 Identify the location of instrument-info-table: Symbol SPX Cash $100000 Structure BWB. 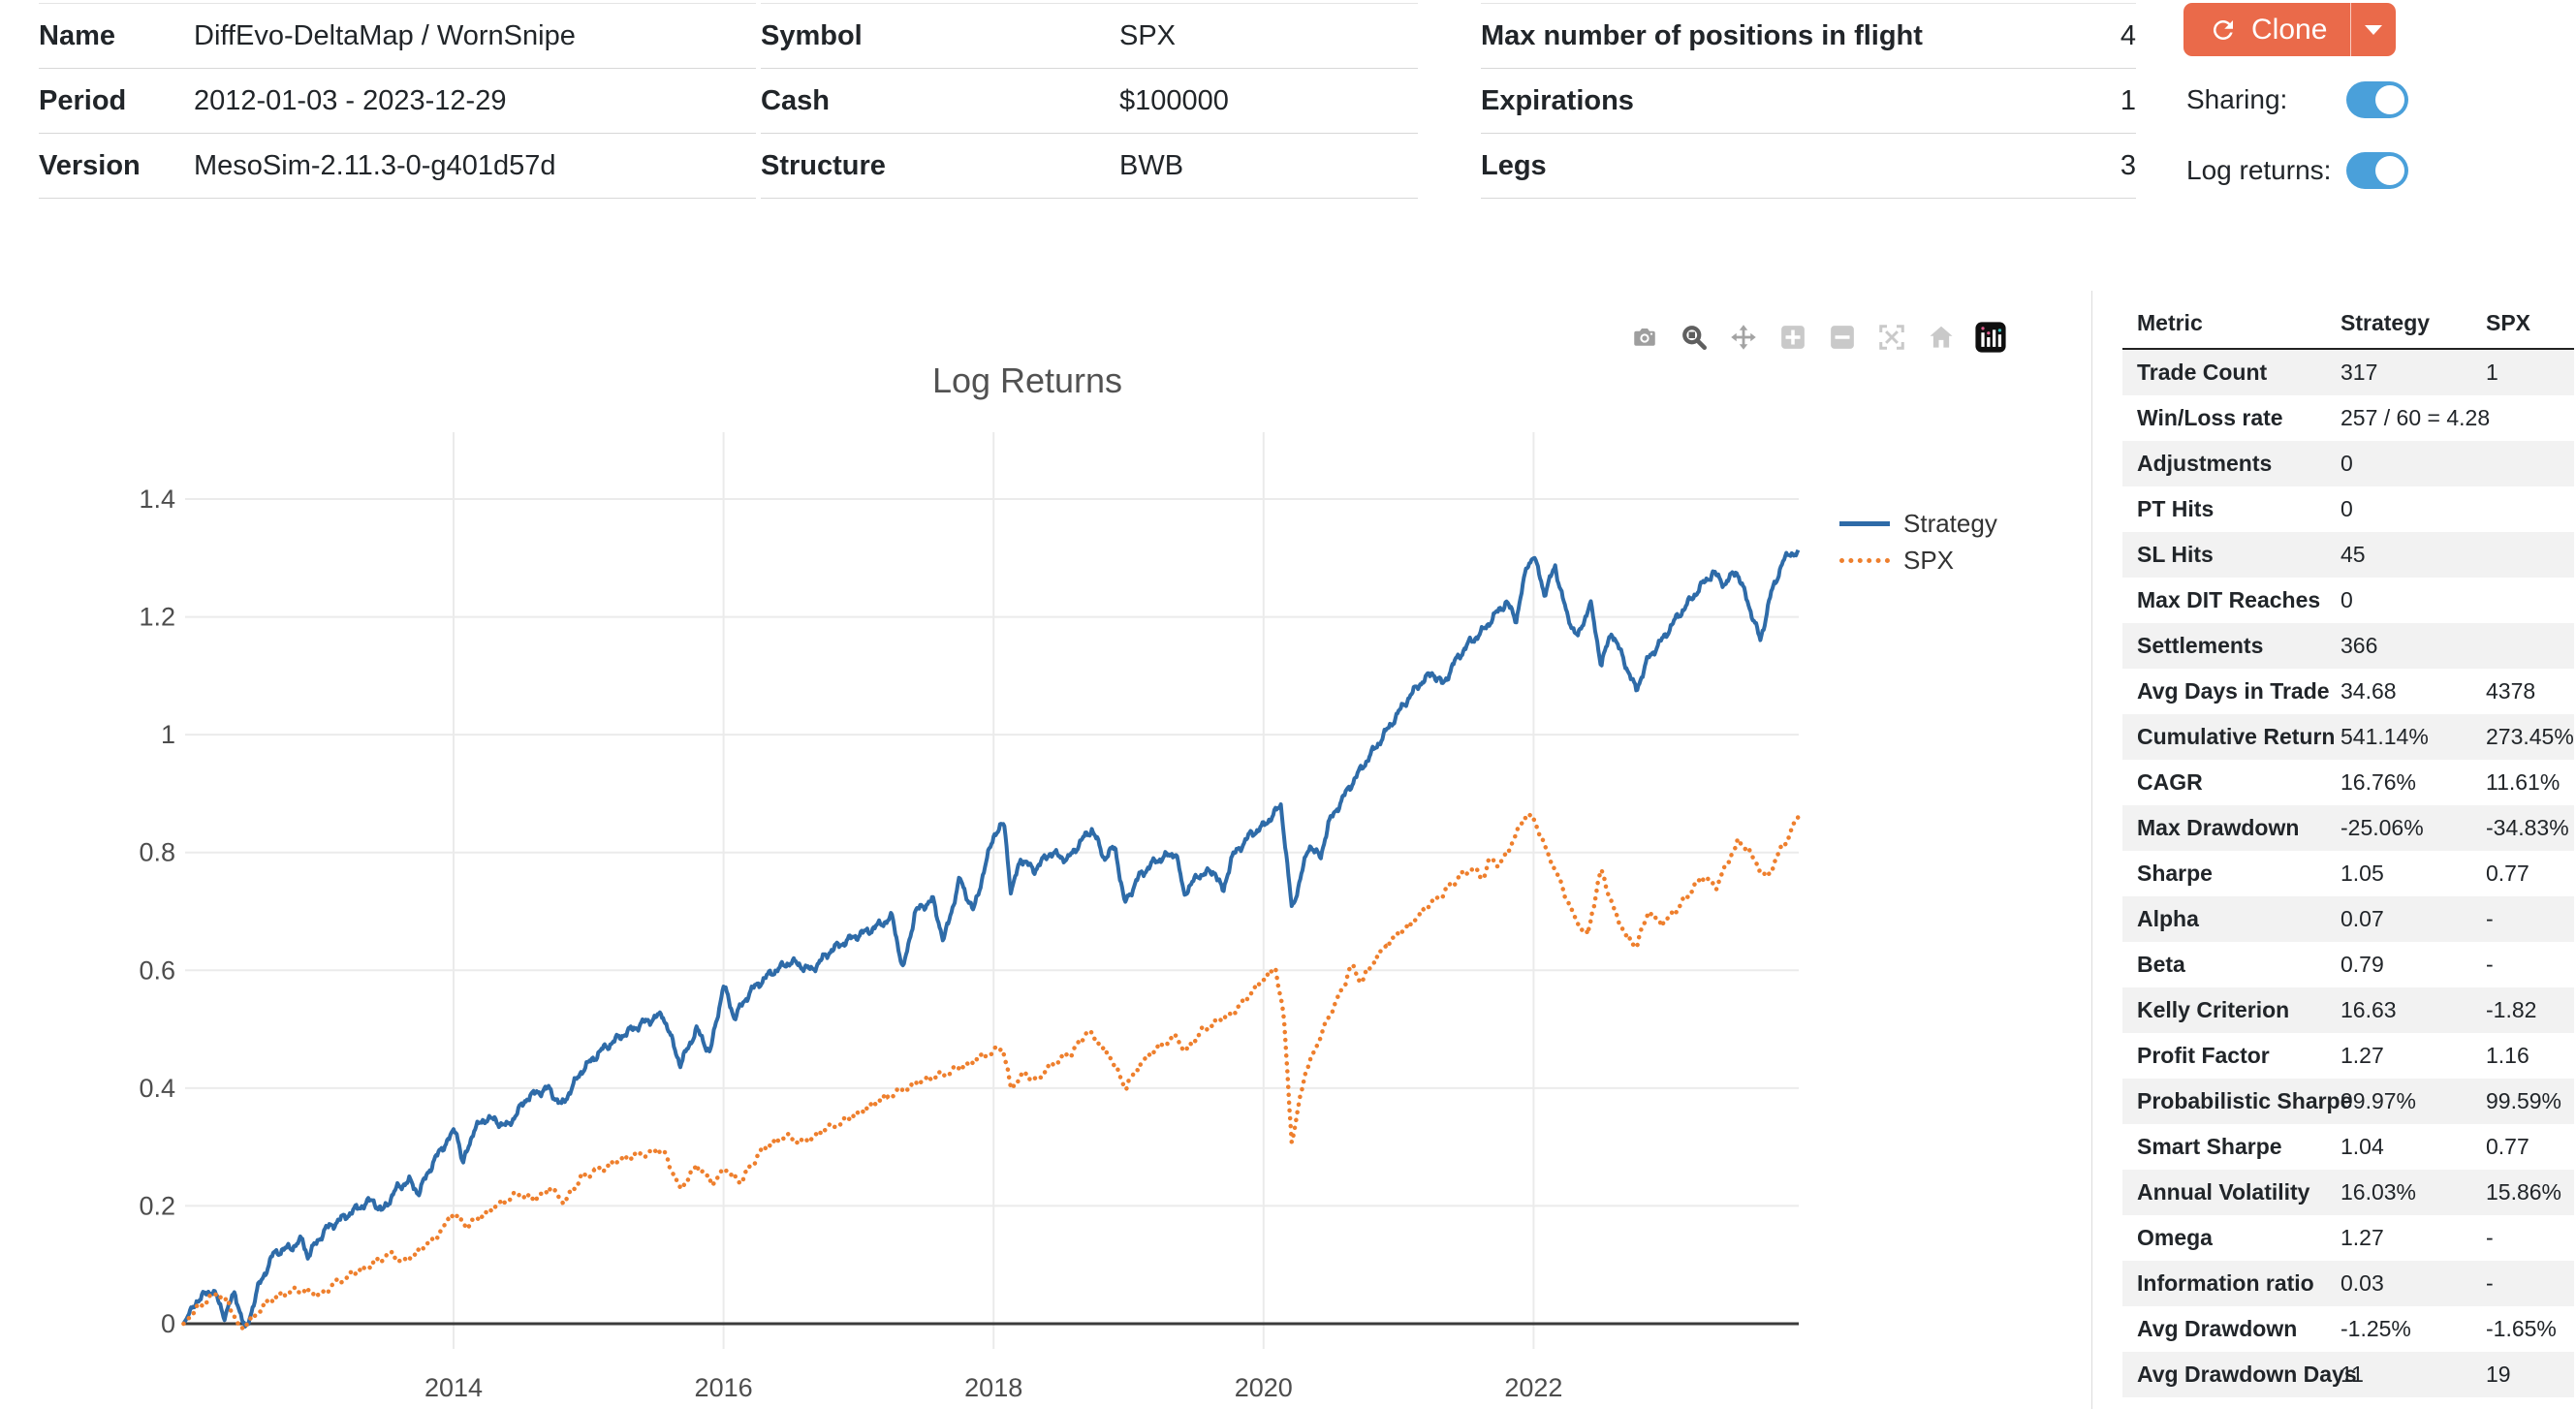
(1089, 101).